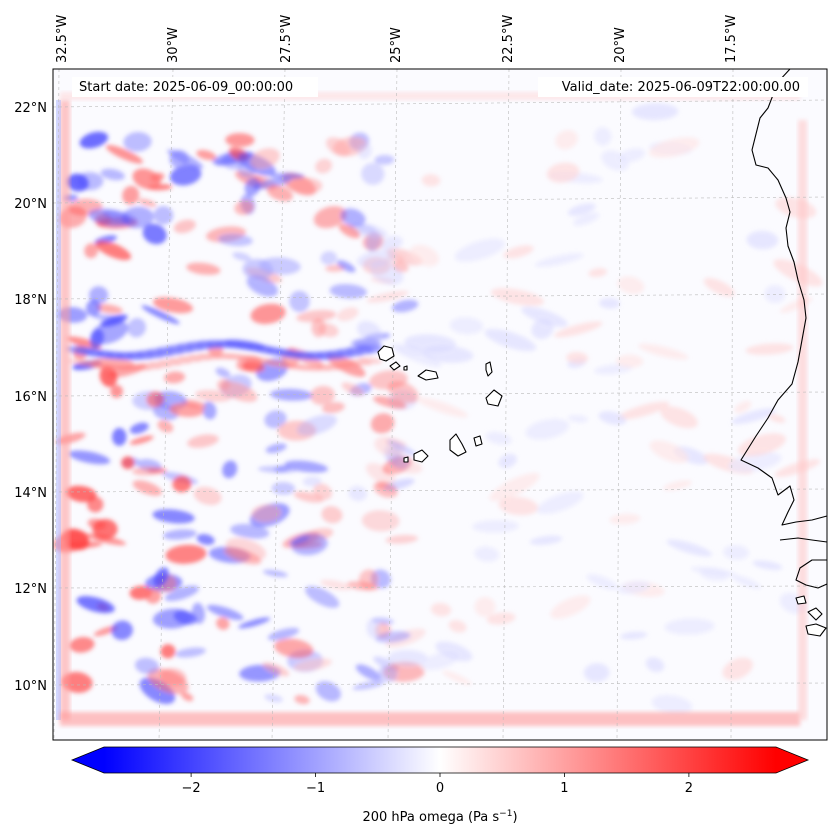  What do you see at coordinates (62, 39) in the screenshot?
I see `lon-label: 32.5°W` at bounding box center [62, 39].